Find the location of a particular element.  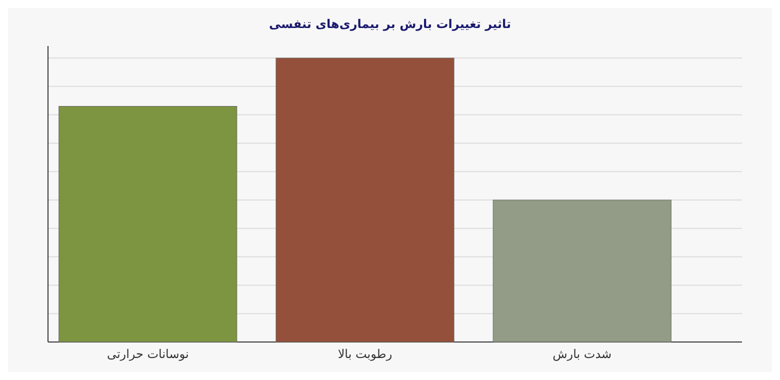

x-tick-label: نوسانات حرارتی is located at coordinates (147, 354).